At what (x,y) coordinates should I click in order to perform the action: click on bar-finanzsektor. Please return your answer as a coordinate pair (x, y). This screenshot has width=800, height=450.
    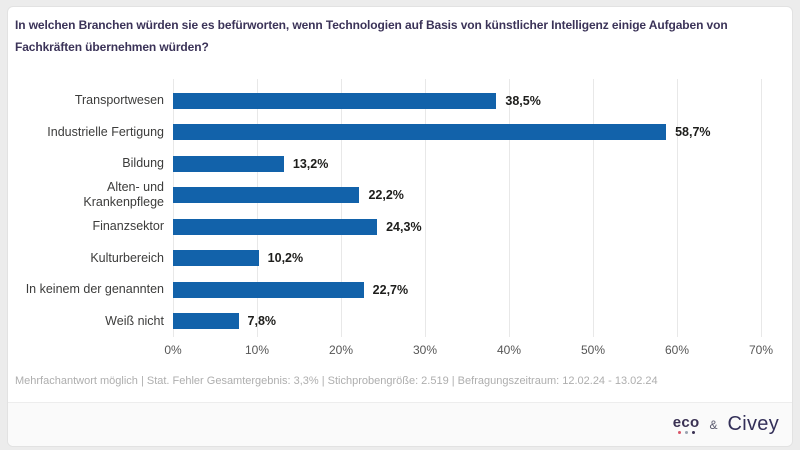
    Looking at the image, I should click on (275, 226).